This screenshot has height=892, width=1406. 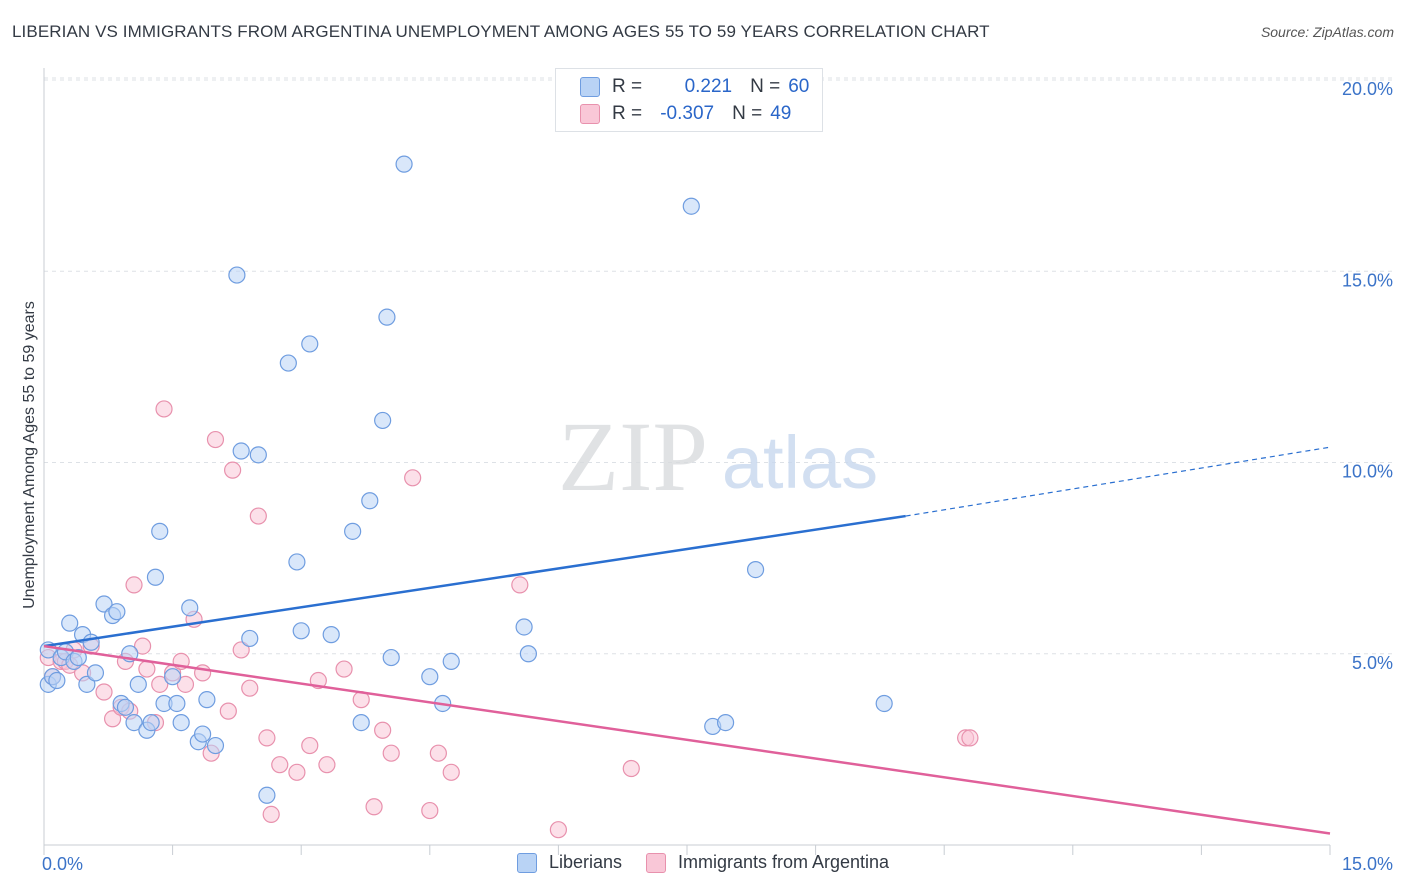 I want to click on legend-item-liberians: Liberians, so click(x=569, y=862).